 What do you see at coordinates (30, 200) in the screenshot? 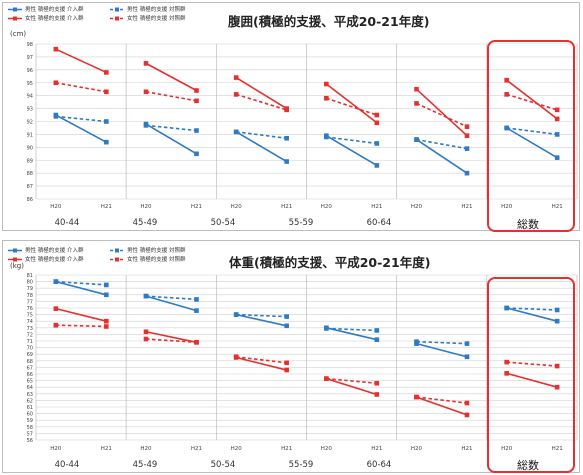
I see `y-tick-label: 86` at bounding box center [30, 200].